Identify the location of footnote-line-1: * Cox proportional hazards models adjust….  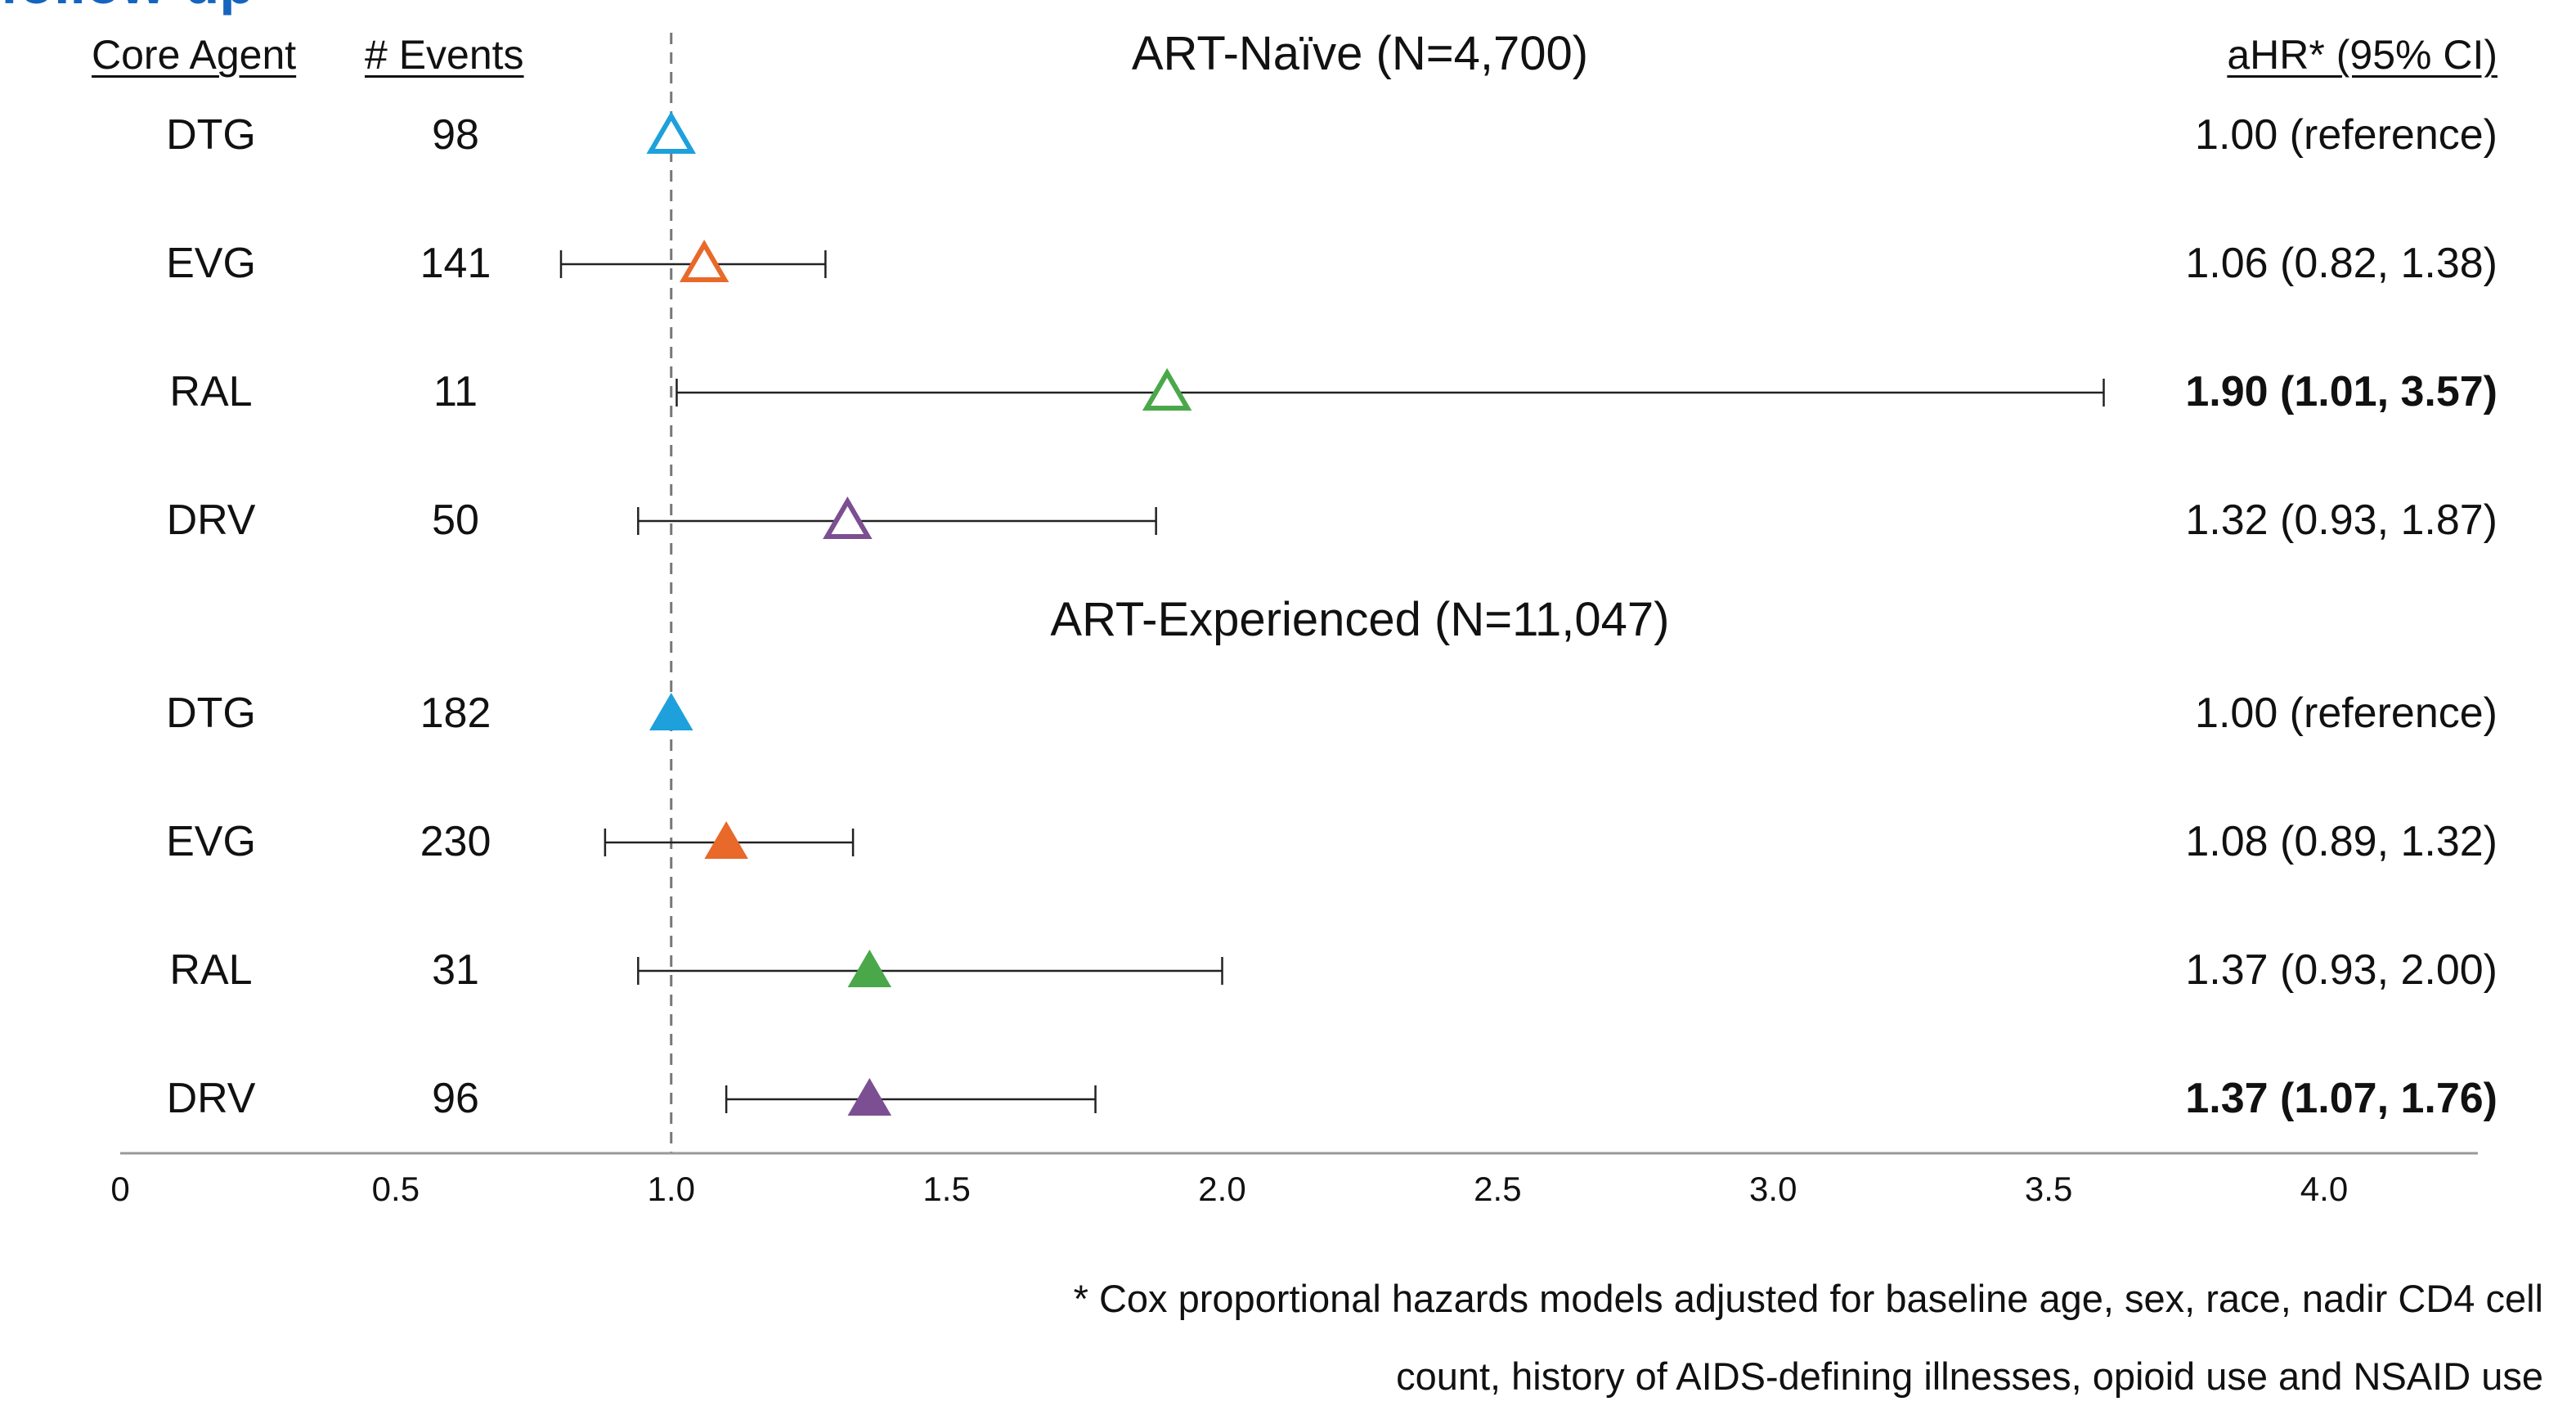
(1808, 1298).